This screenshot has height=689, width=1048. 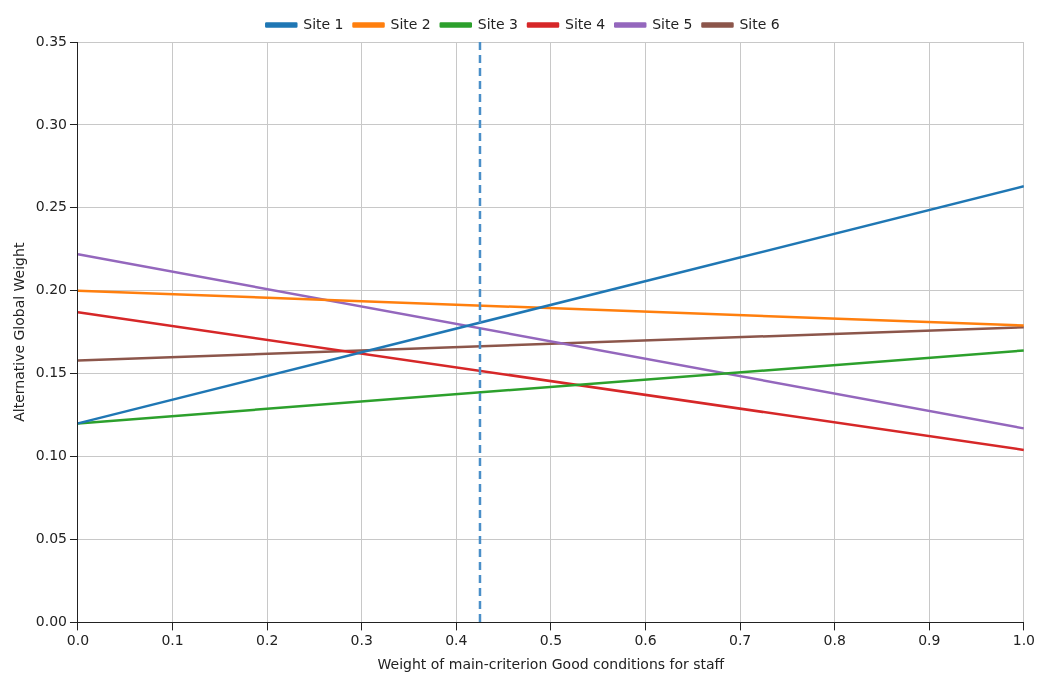 I want to click on x-tick-label: 0.2, so click(x=267, y=640).